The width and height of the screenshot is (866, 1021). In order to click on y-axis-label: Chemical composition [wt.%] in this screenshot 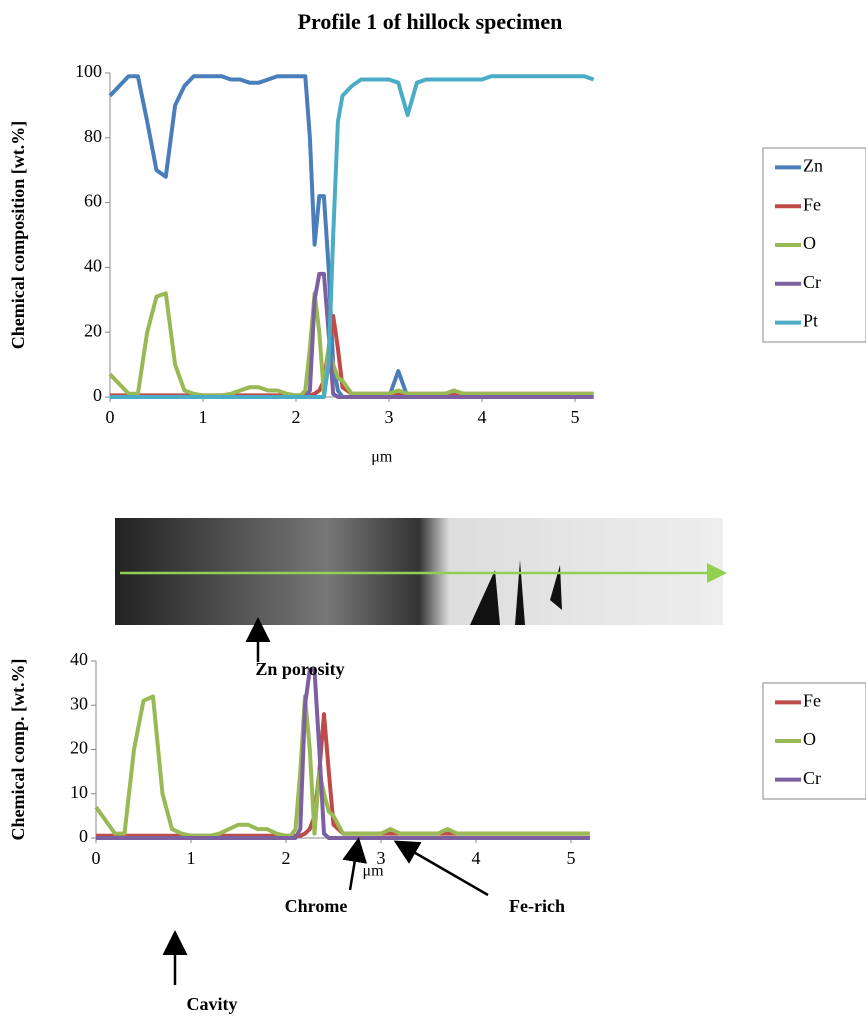, I will do `click(18, 235)`.